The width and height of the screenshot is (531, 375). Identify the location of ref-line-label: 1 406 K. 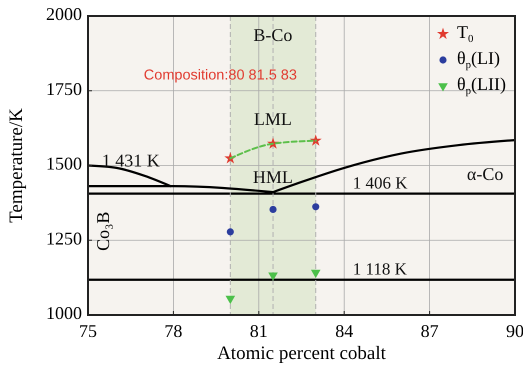
(380, 183).